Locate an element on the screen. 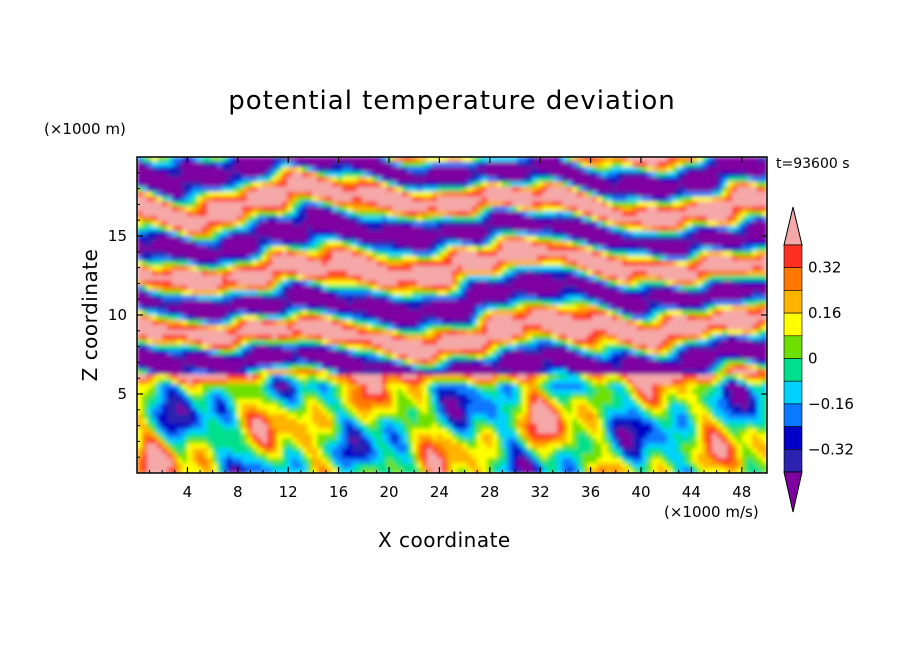  y-tick-label: 5 is located at coordinates (122, 394).